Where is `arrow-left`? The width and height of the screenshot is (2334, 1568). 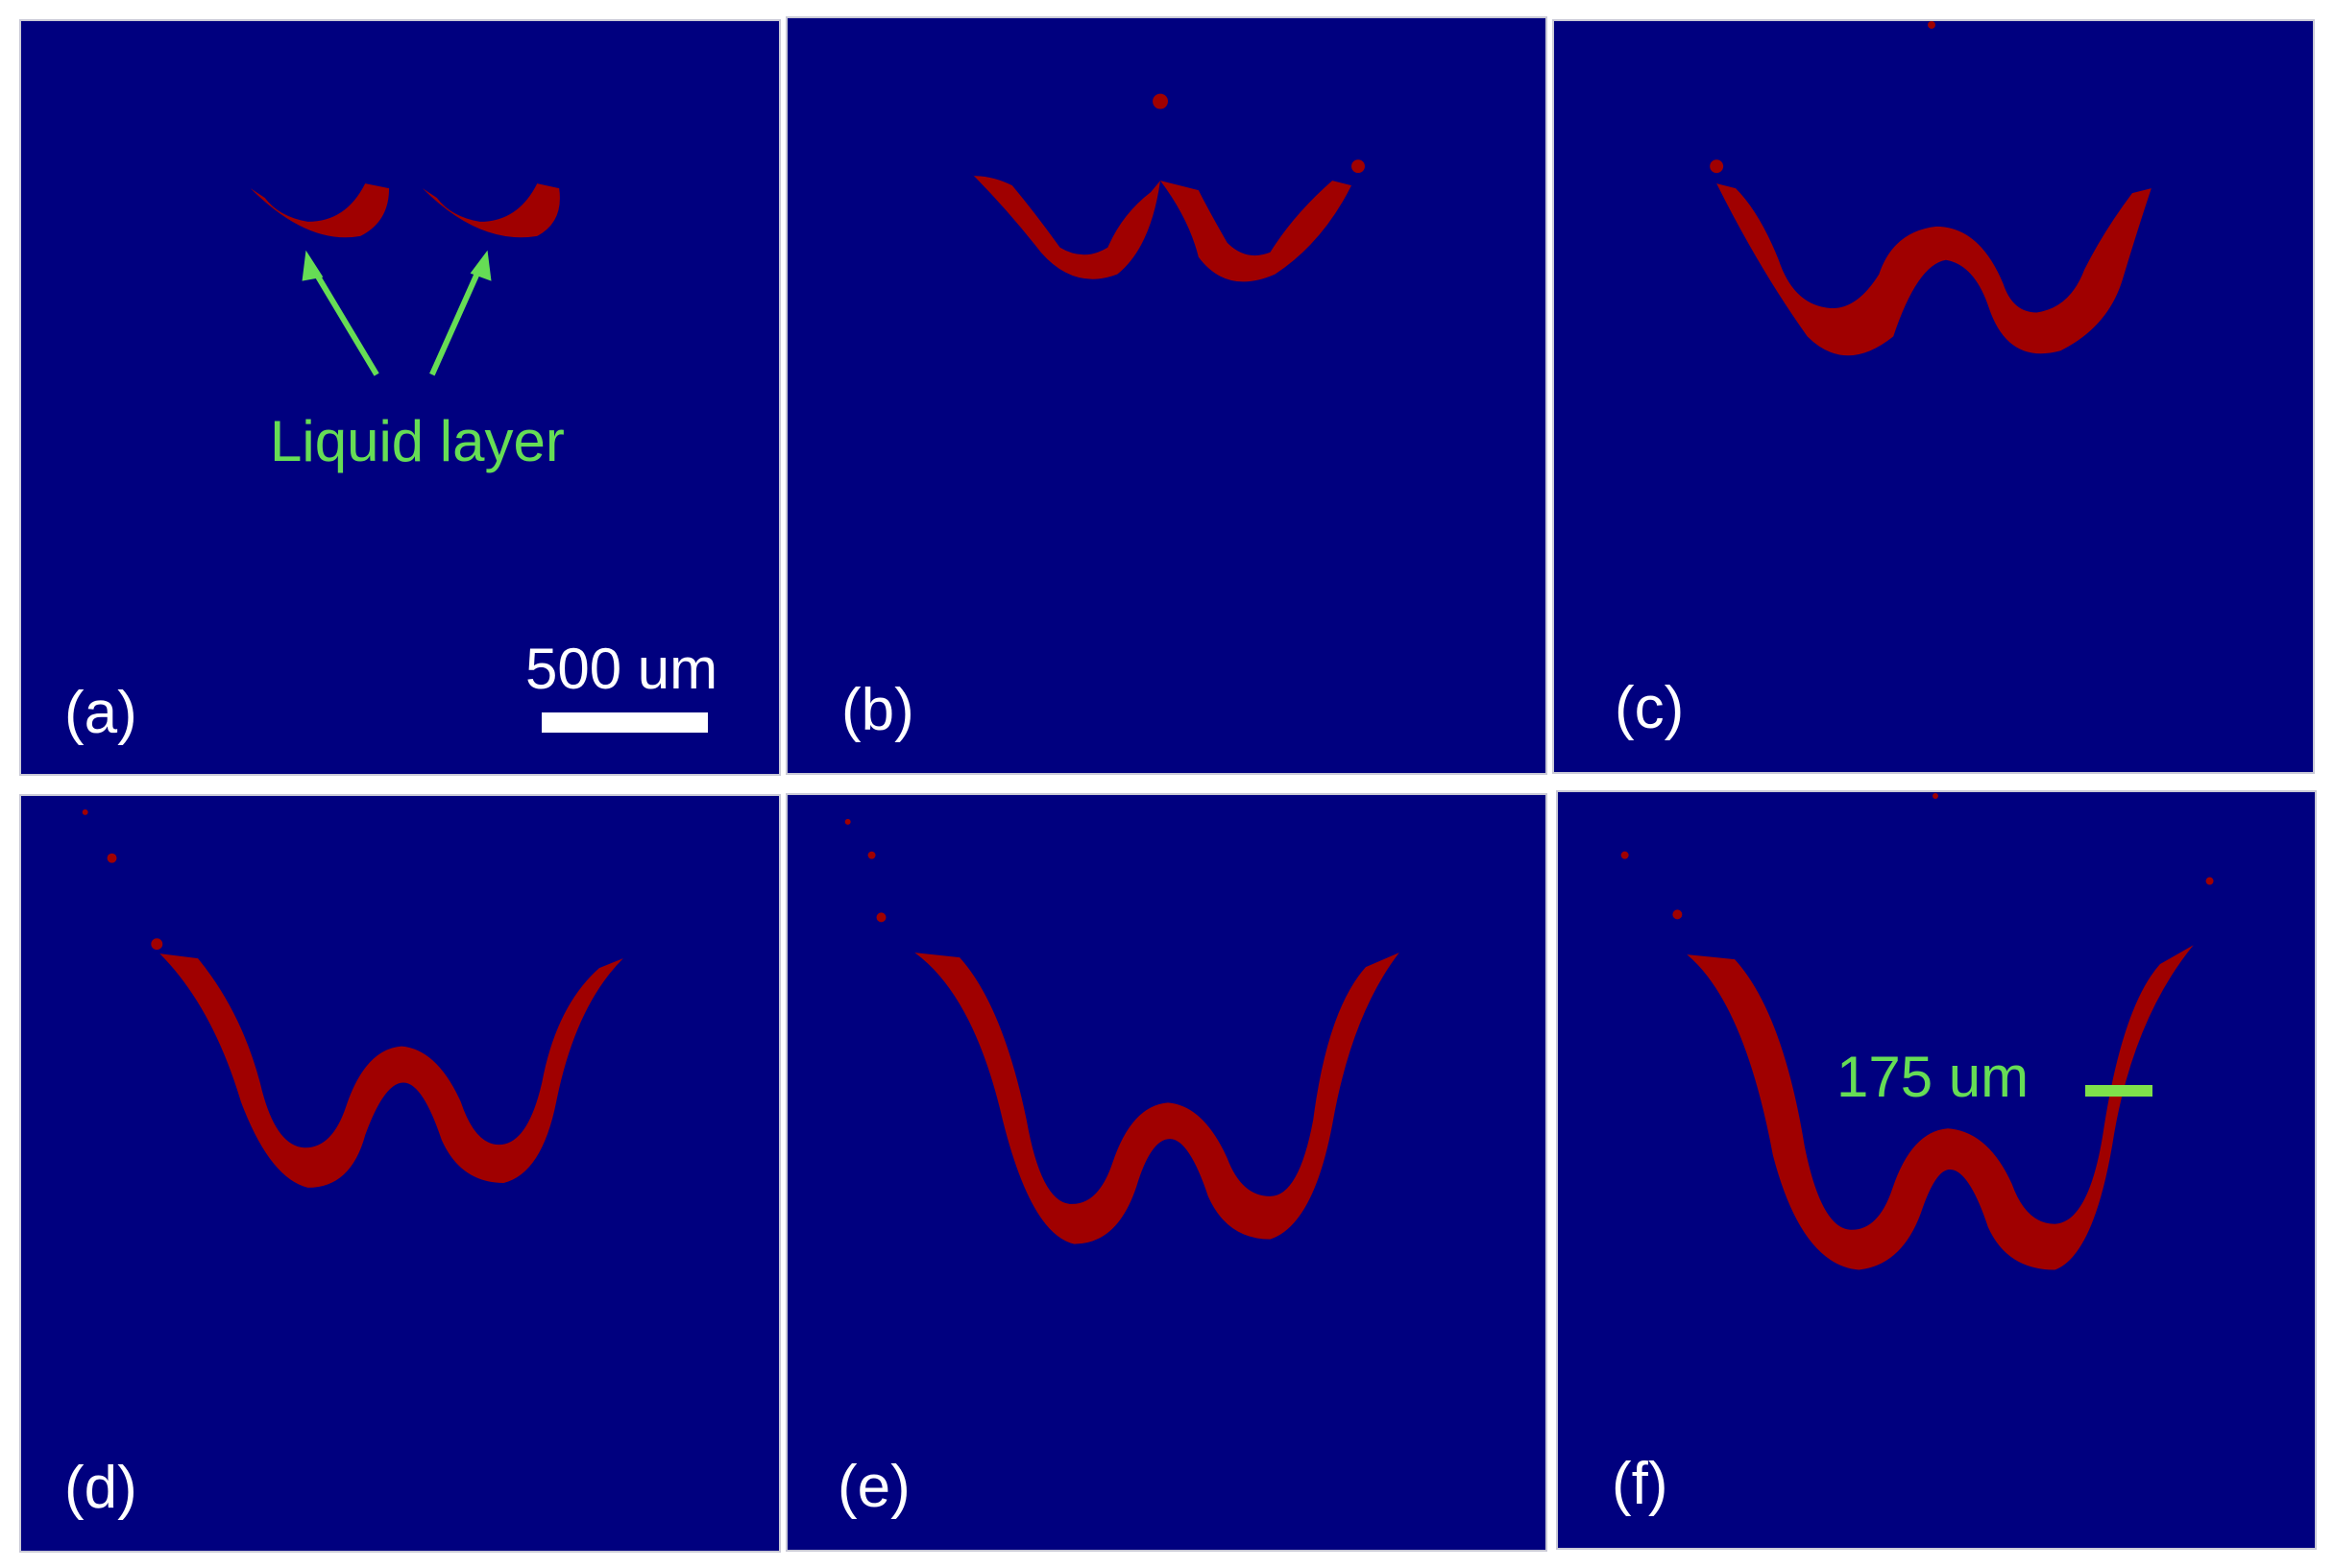 arrow-left is located at coordinates (340, 313).